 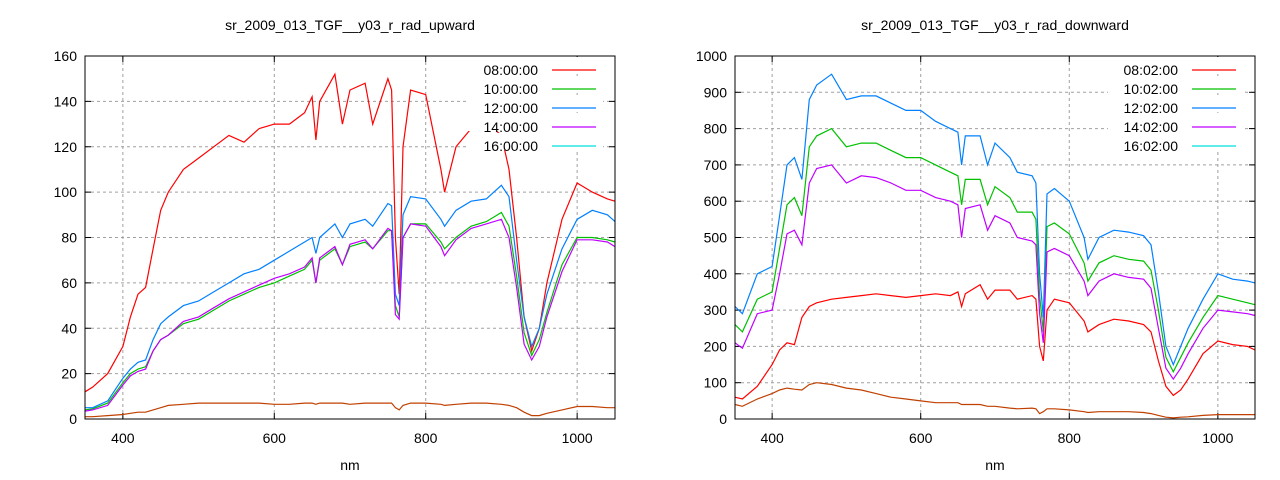 What do you see at coordinates (716, 274) in the screenshot?
I see `y-tick-label: 400` at bounding box center [716, 274].